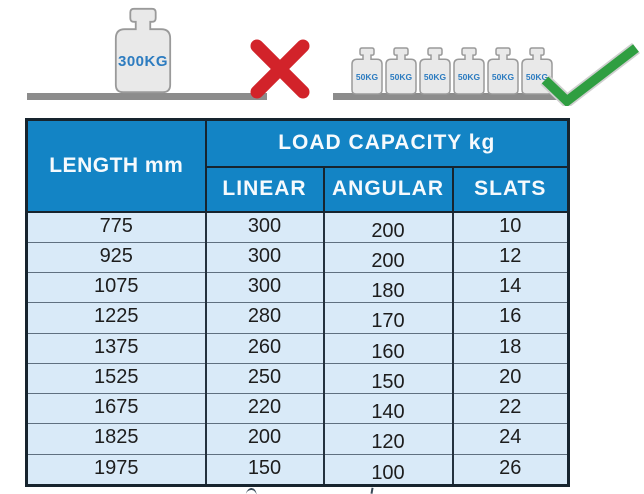 Image resolution: width=644 pixels, height=494 pixels. I want to click on table-row: 1825 200 120 24, so click(297, 439).